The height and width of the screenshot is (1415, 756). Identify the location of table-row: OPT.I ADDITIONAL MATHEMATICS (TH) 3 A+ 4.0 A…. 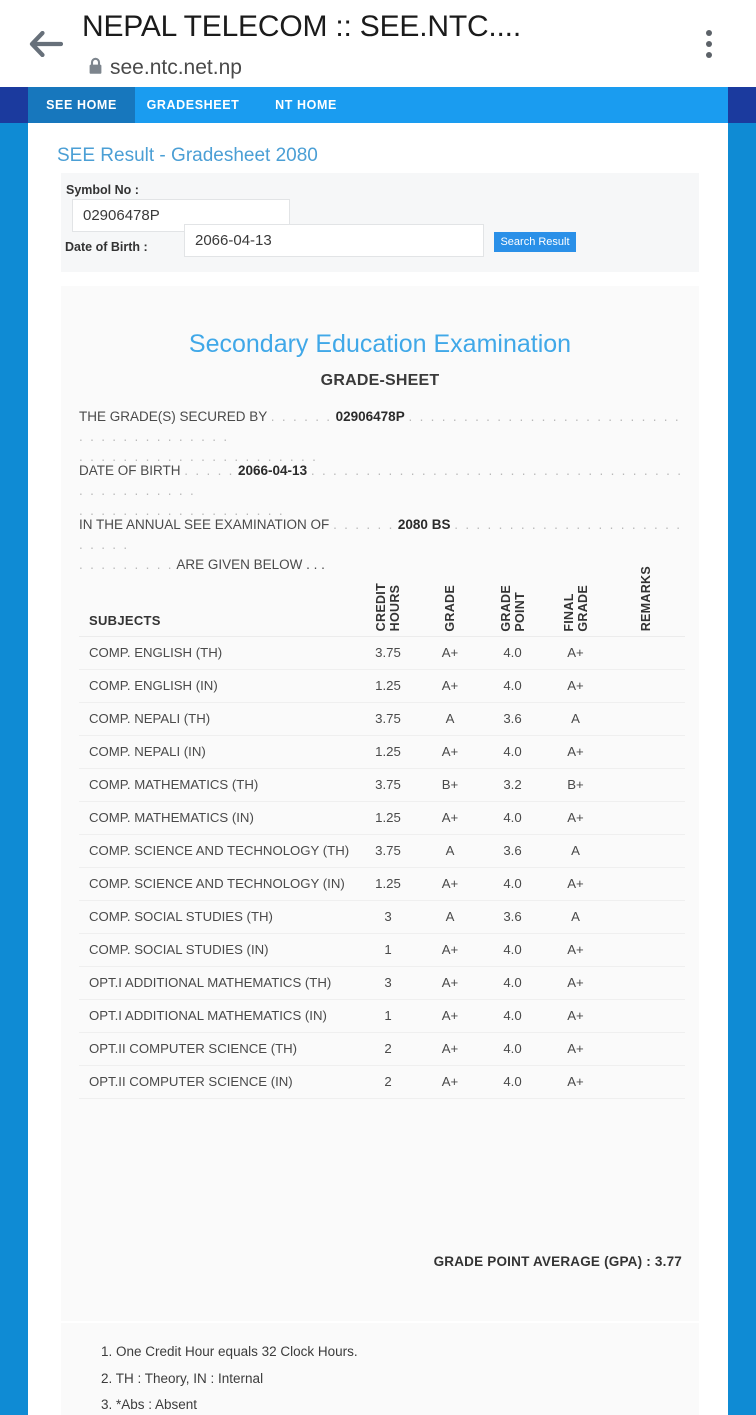
(382, 983).